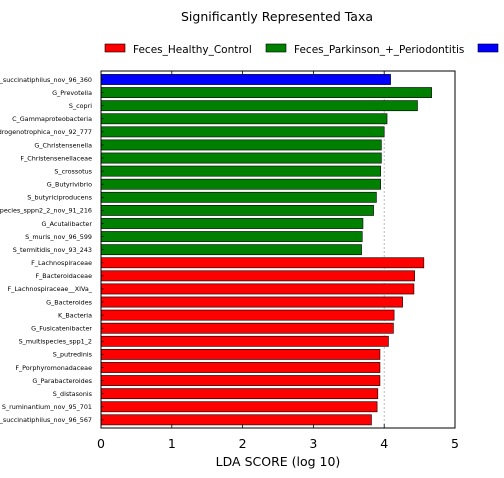 Image resolution: width=504 pixels, height=478 pixels. Describe the element at coordinates (455, 443) in the screenshot. I see `x-tick-label: 5` at that location.